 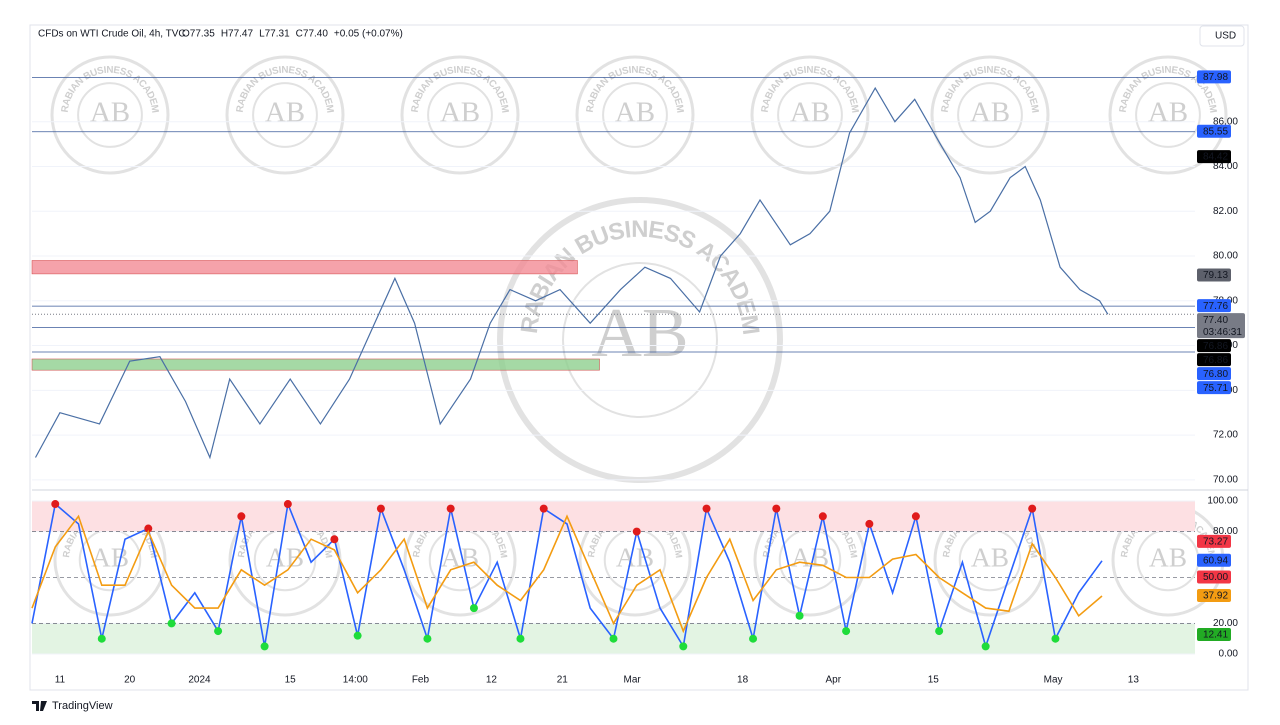 I want to click on brand-logo, so click(x=39, y=706).